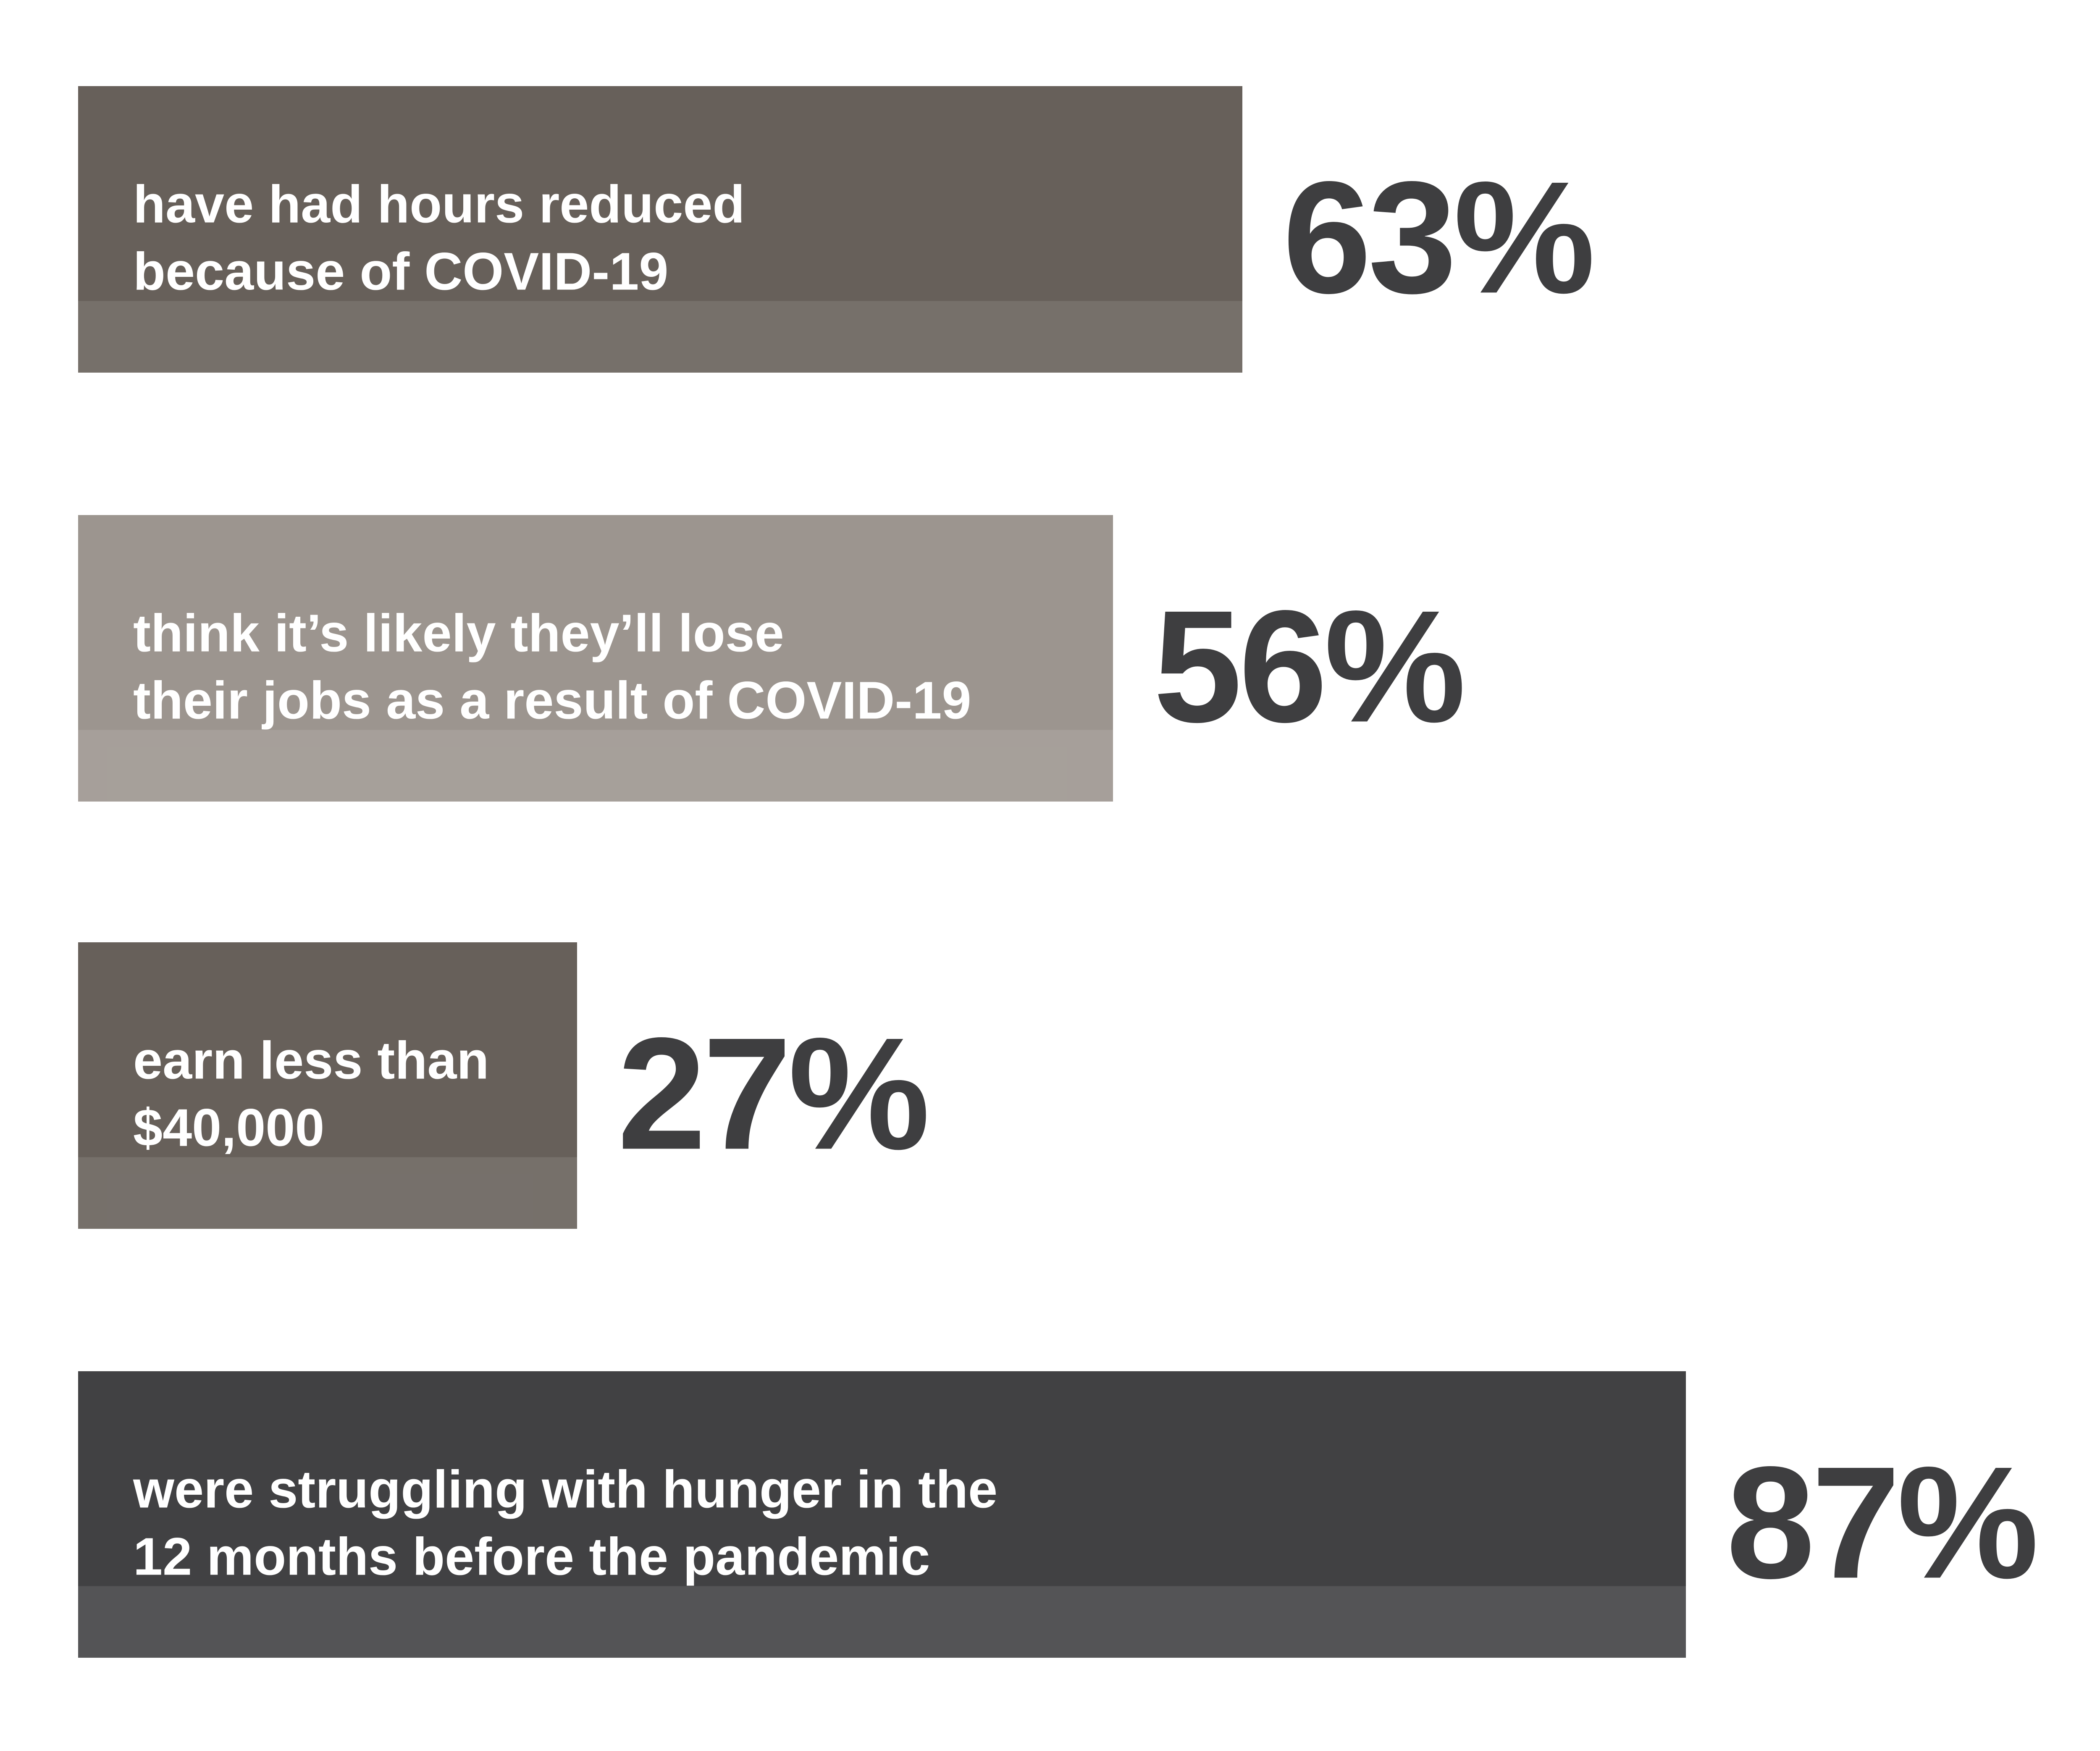  What do you see at coordinates (458, 633) in the screenshot?
I see `bar-label: think it’s likely they’ll lose` at bounding box center [458, 633].